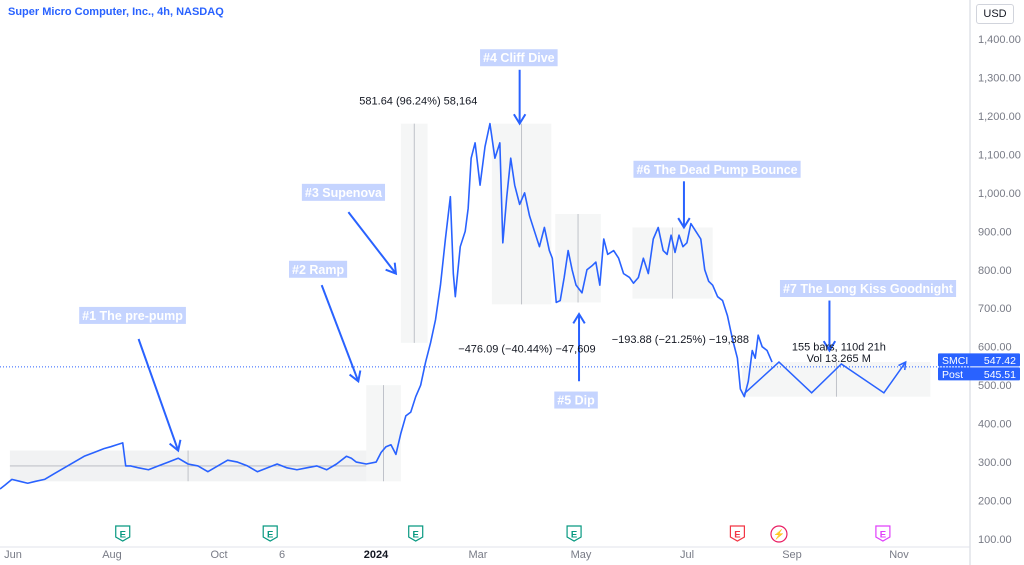 The height and width of the screenshot is (565, 1024). I want to click on annotation-text: #4 Cliff Dive, so click(519, 58).